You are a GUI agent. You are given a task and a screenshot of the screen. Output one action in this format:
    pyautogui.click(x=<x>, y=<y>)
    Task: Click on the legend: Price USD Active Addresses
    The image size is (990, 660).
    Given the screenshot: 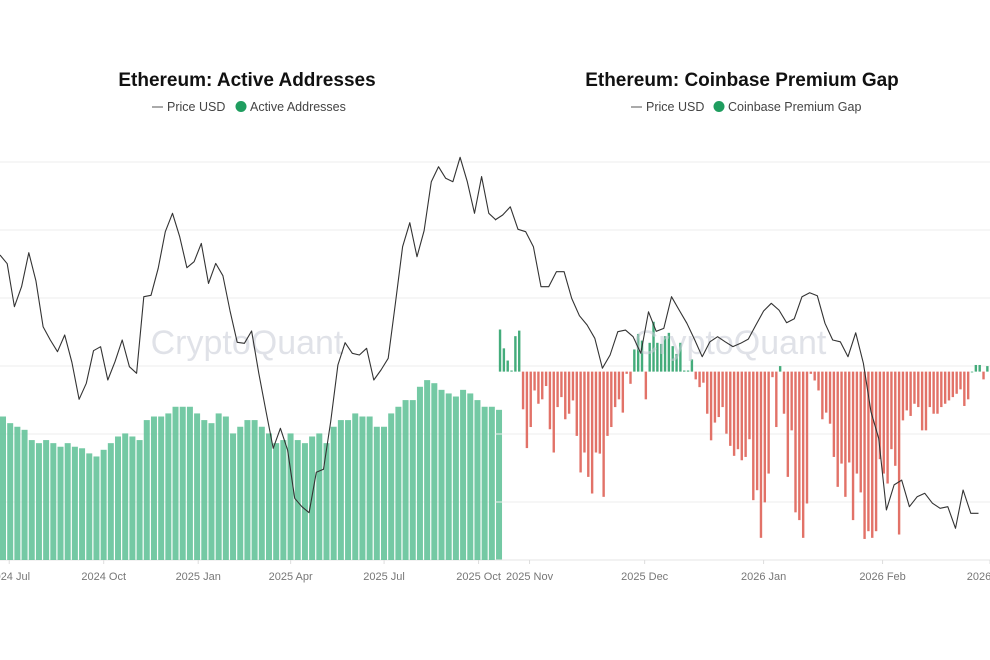 What is the action you would take?
    pyautogui.click(x=249, y=107)
    